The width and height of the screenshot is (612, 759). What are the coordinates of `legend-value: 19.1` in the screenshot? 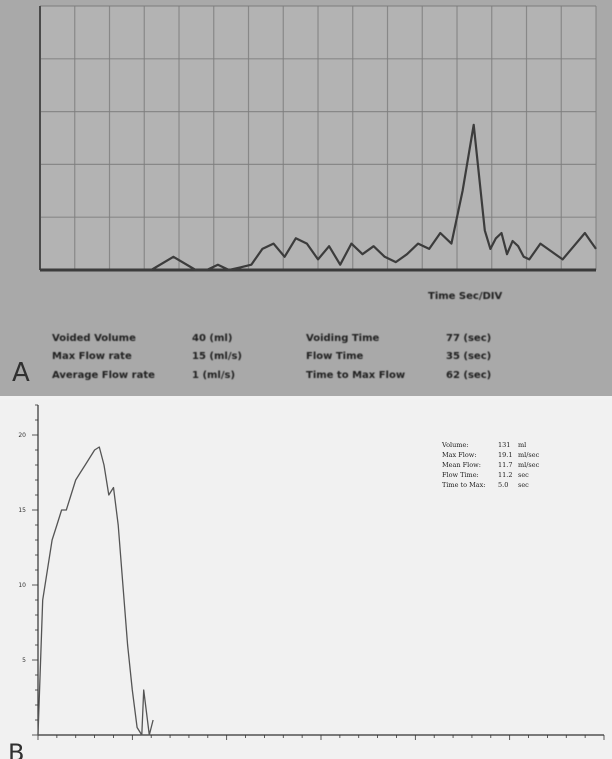 It's located at (505, 455).